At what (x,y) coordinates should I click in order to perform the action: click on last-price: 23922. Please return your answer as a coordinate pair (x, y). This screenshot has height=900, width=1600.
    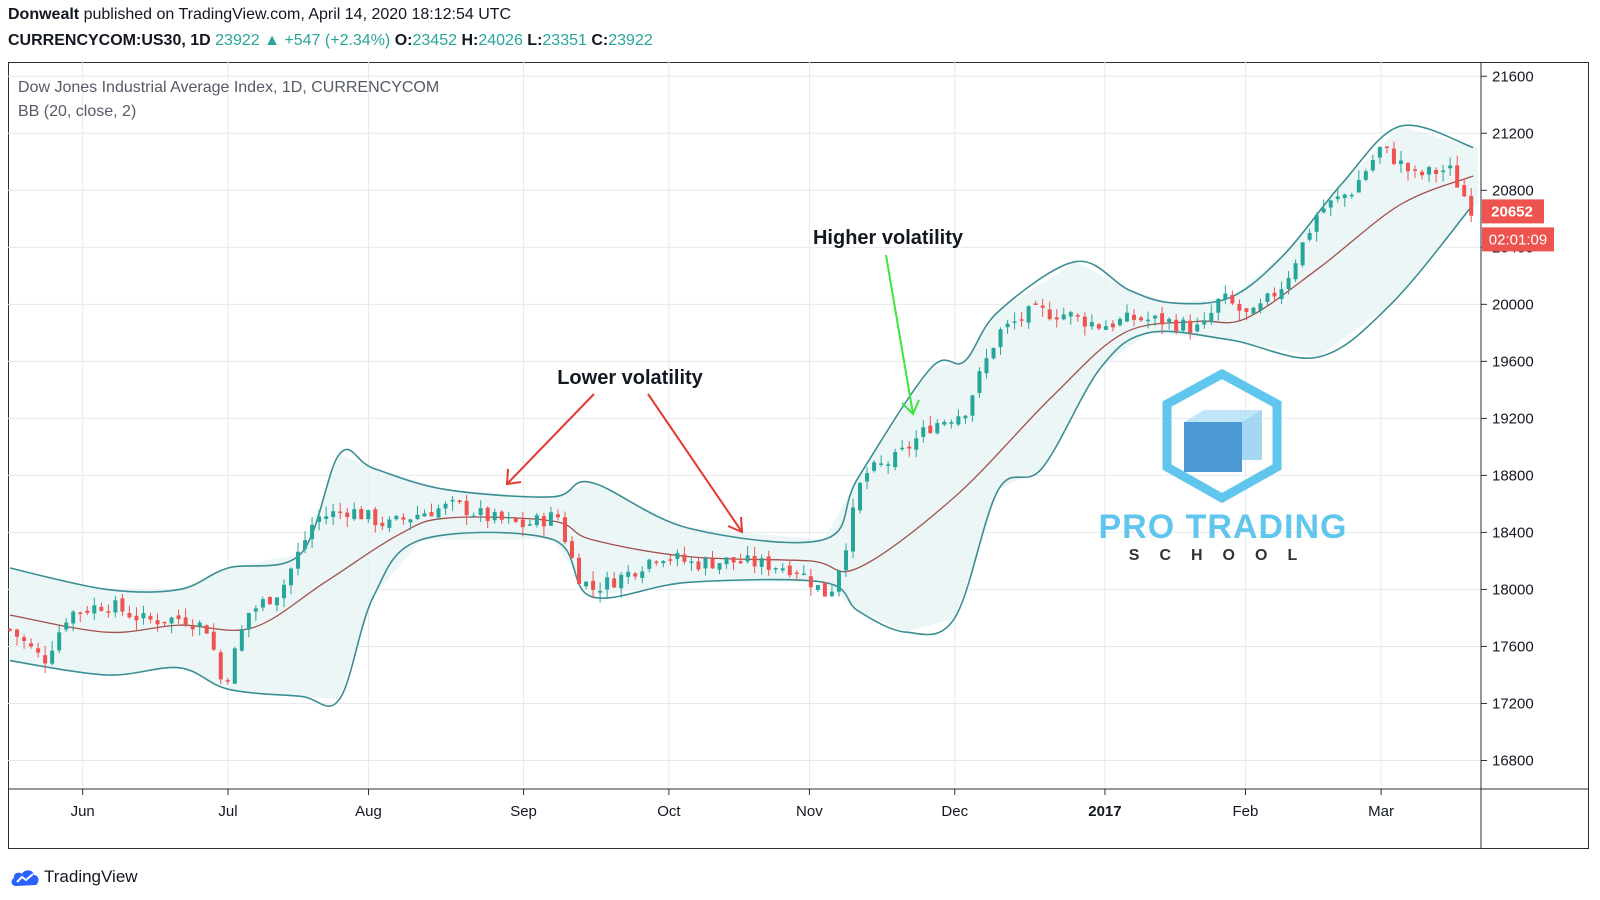
    Looking at the image, I should click on (237, 40).